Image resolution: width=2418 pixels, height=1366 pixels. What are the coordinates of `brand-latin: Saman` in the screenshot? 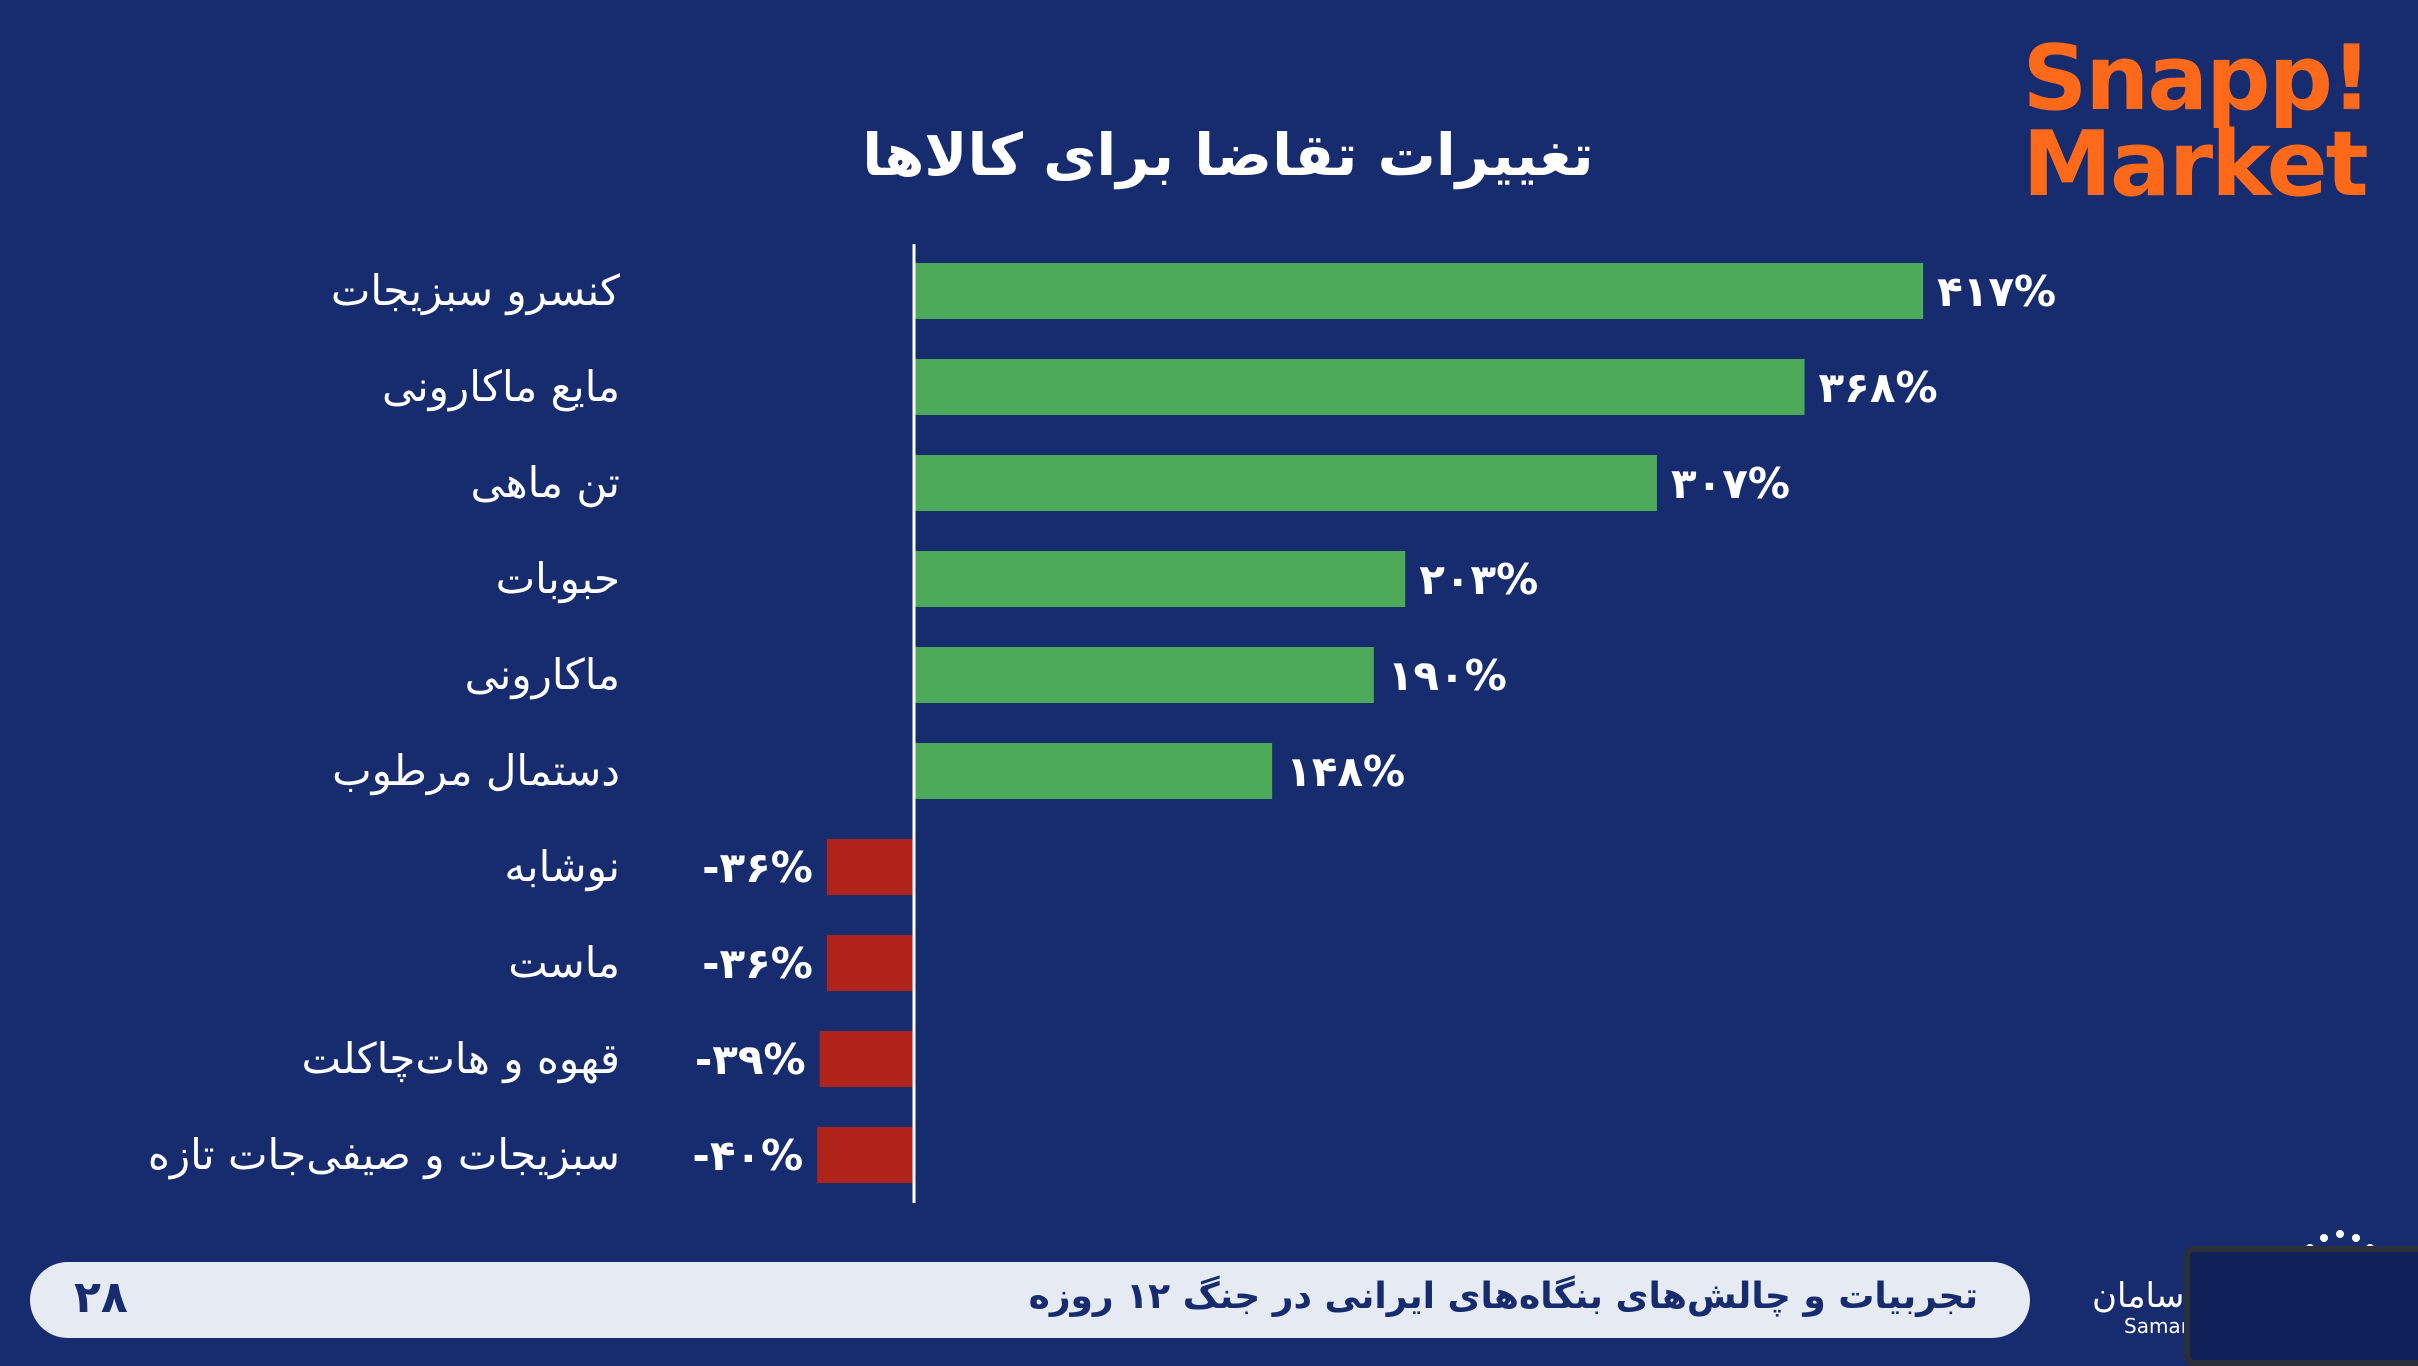 It's located at (2159, 1326).